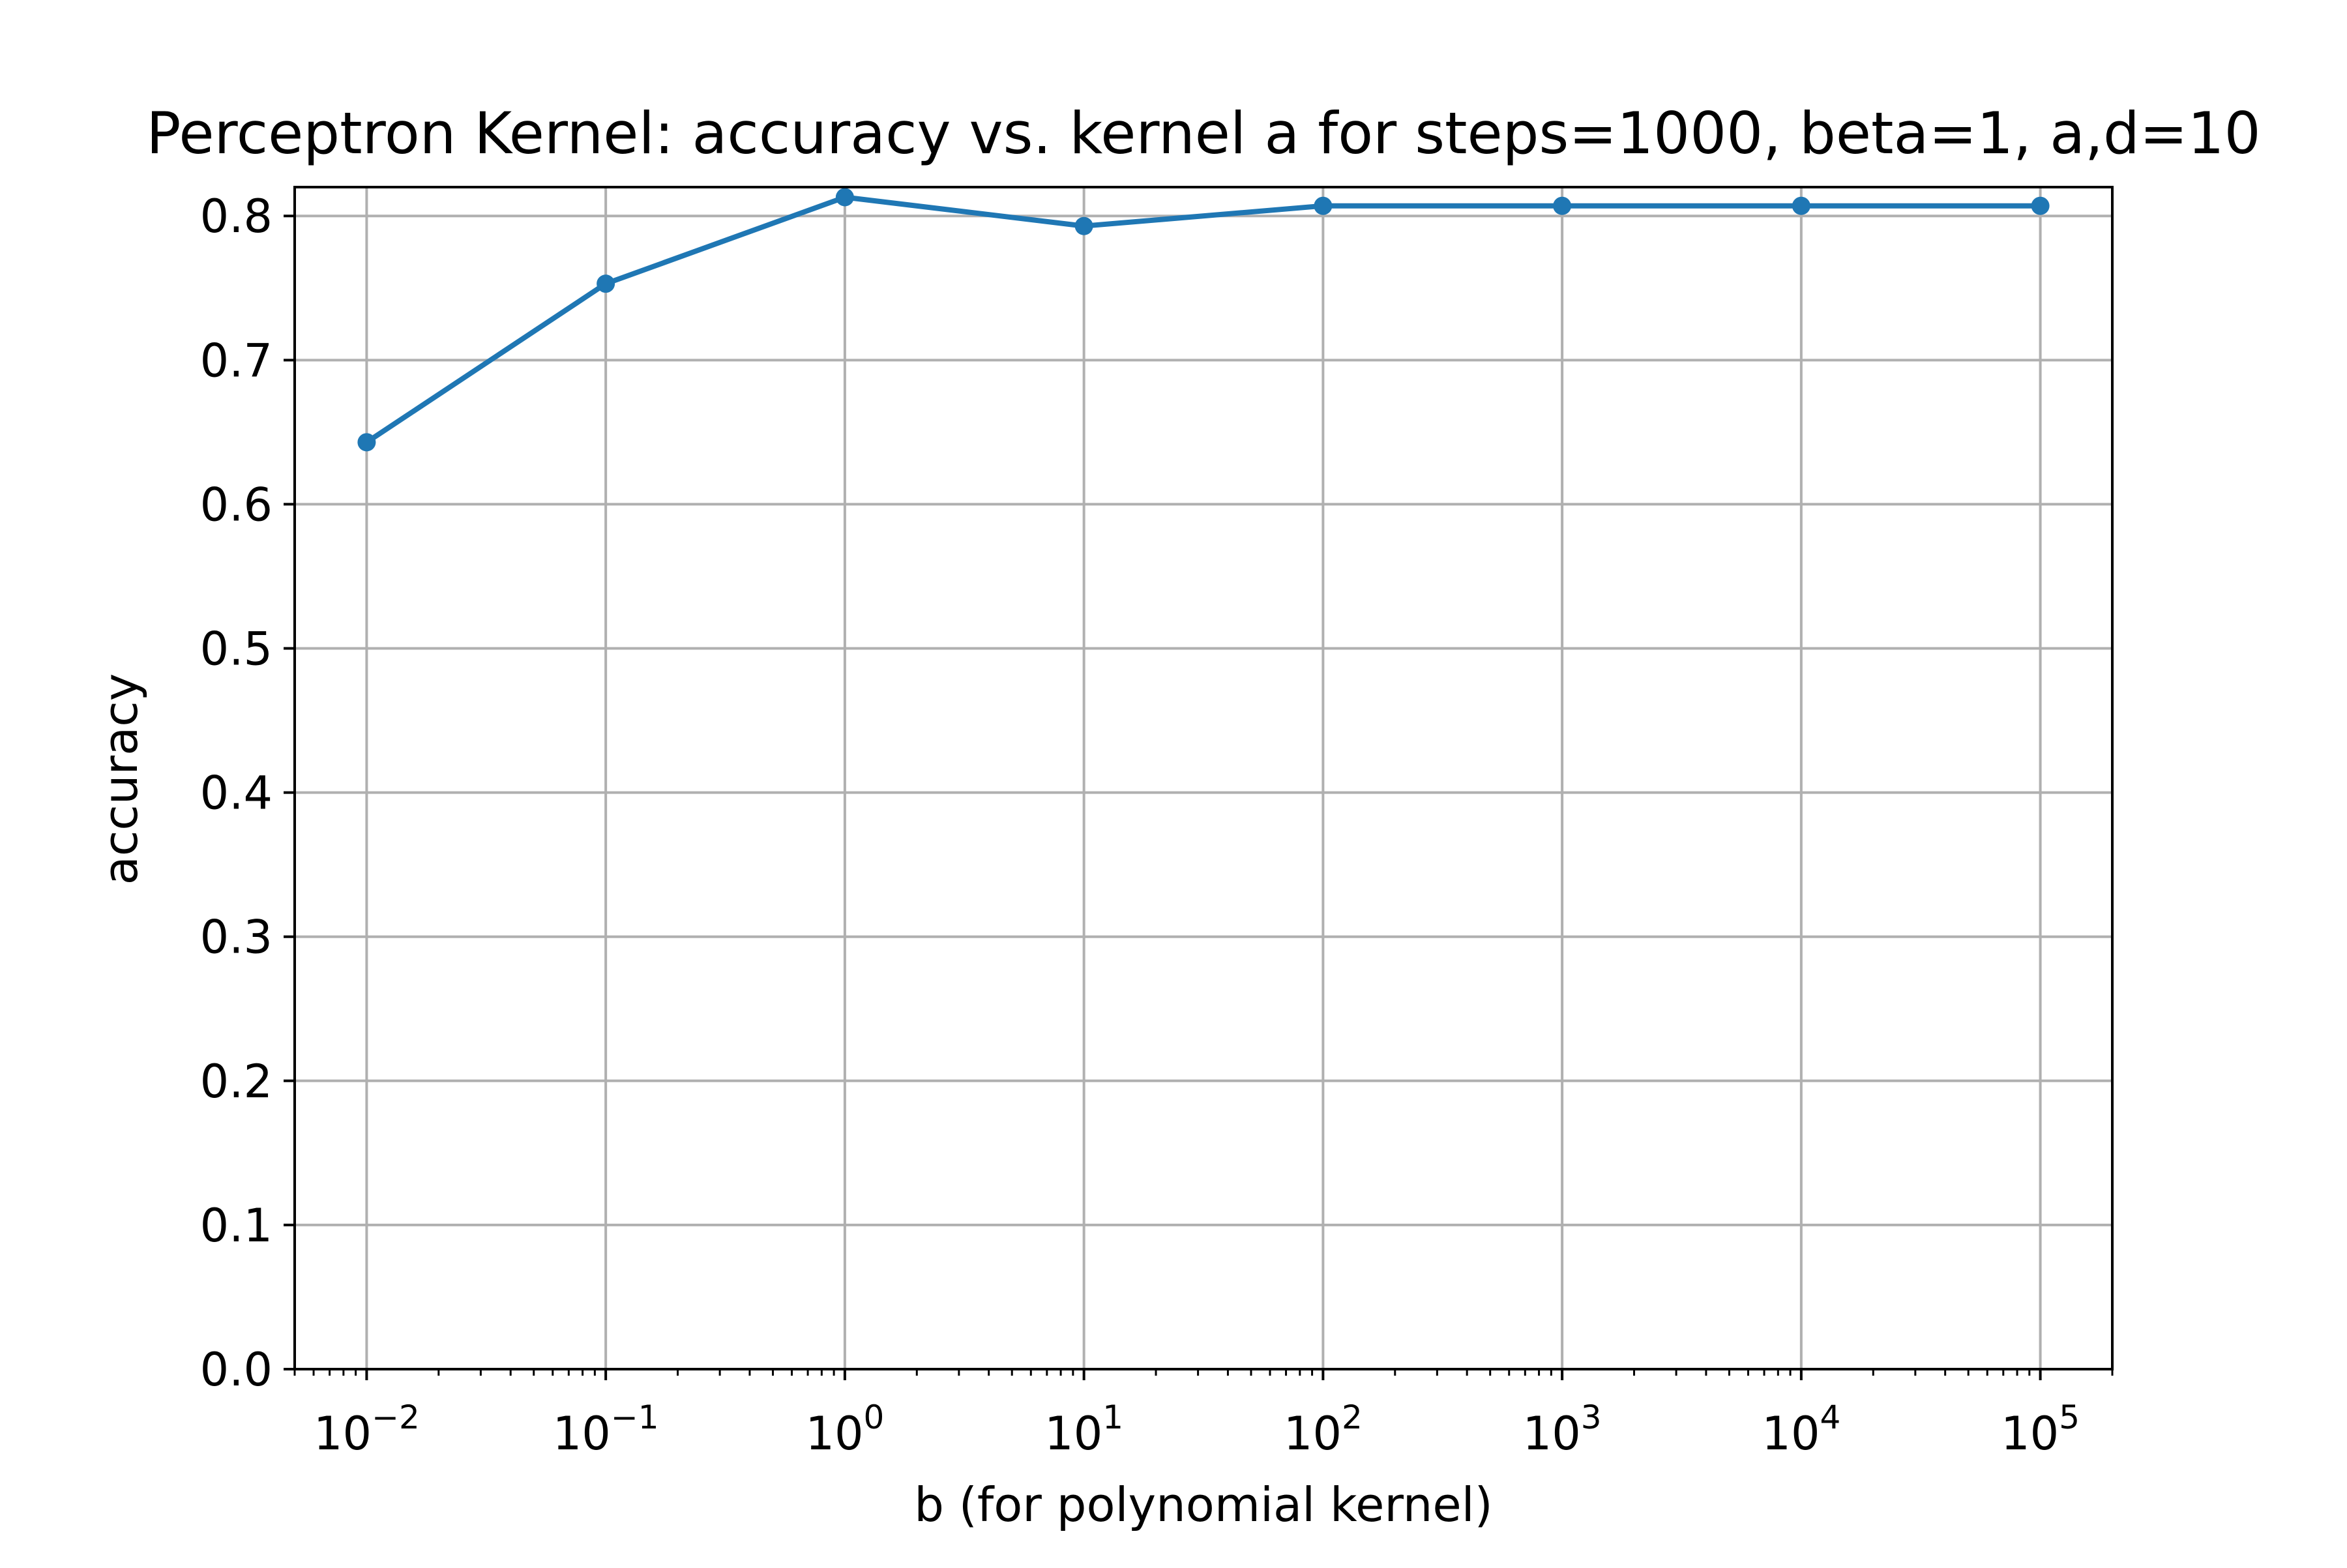  What do you see at coordinates (236, 938) in the screenshot?
I see `y-tick-label: 0.3` at bounding box center [236, 938].